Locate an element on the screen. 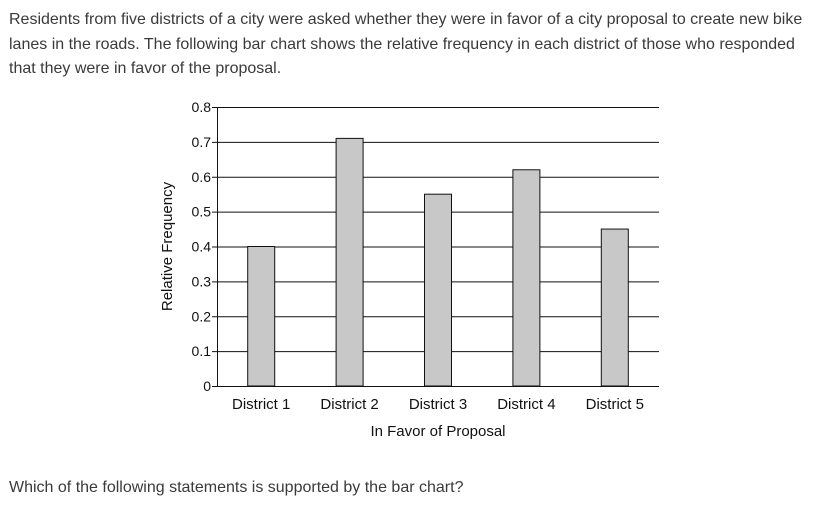  y-tick-label: 0.4 is located at coordinates (202, 247).